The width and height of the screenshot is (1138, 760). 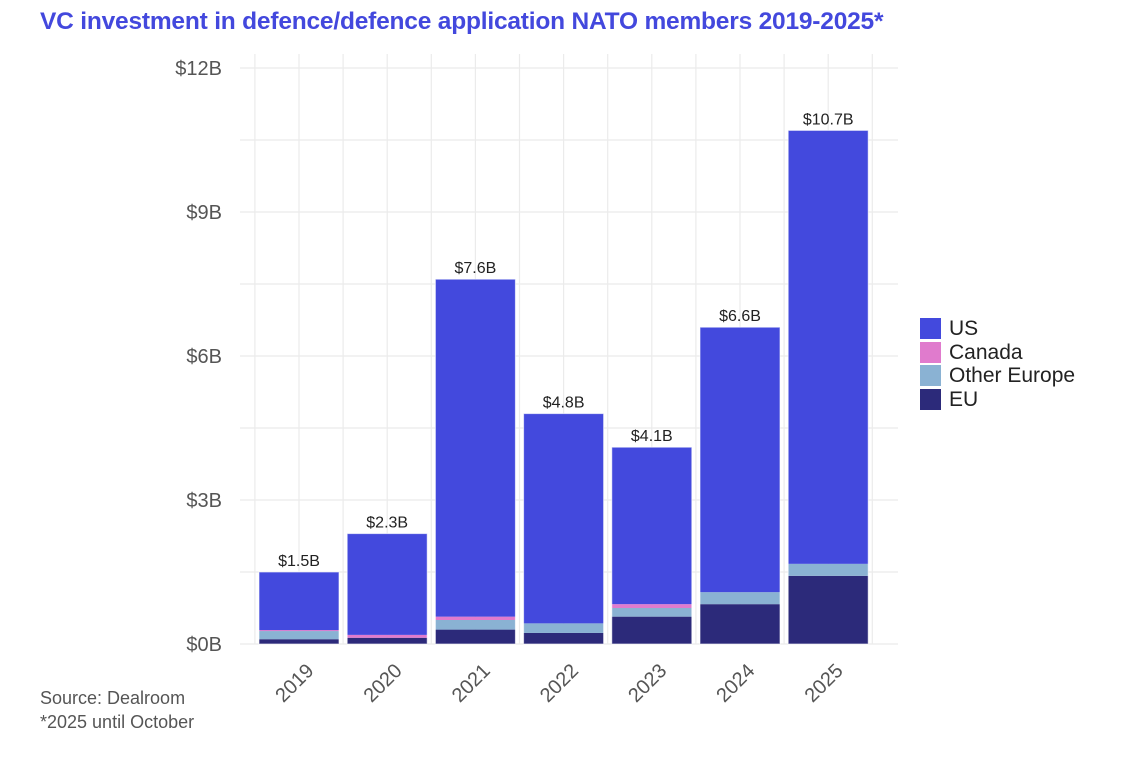 I want to click on legend-swatch-canada, so click(x=930, y=352).